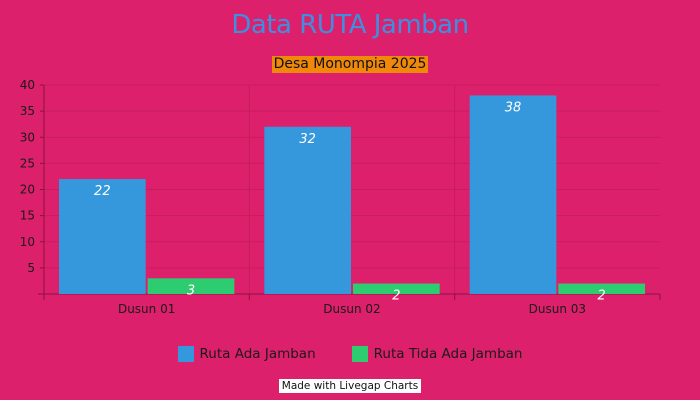 Image resolution: width=700 pixels, height=400 pixels. Describe the element at coordinates (27, 111) in the screenshot. I see `y-tick-label: 35` at that location.